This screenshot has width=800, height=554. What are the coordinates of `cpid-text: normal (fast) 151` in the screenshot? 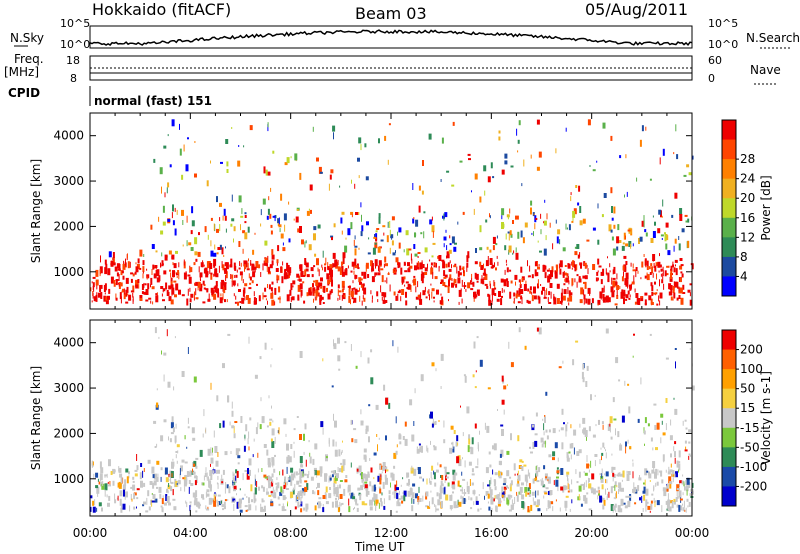 It's located at (153, 101).